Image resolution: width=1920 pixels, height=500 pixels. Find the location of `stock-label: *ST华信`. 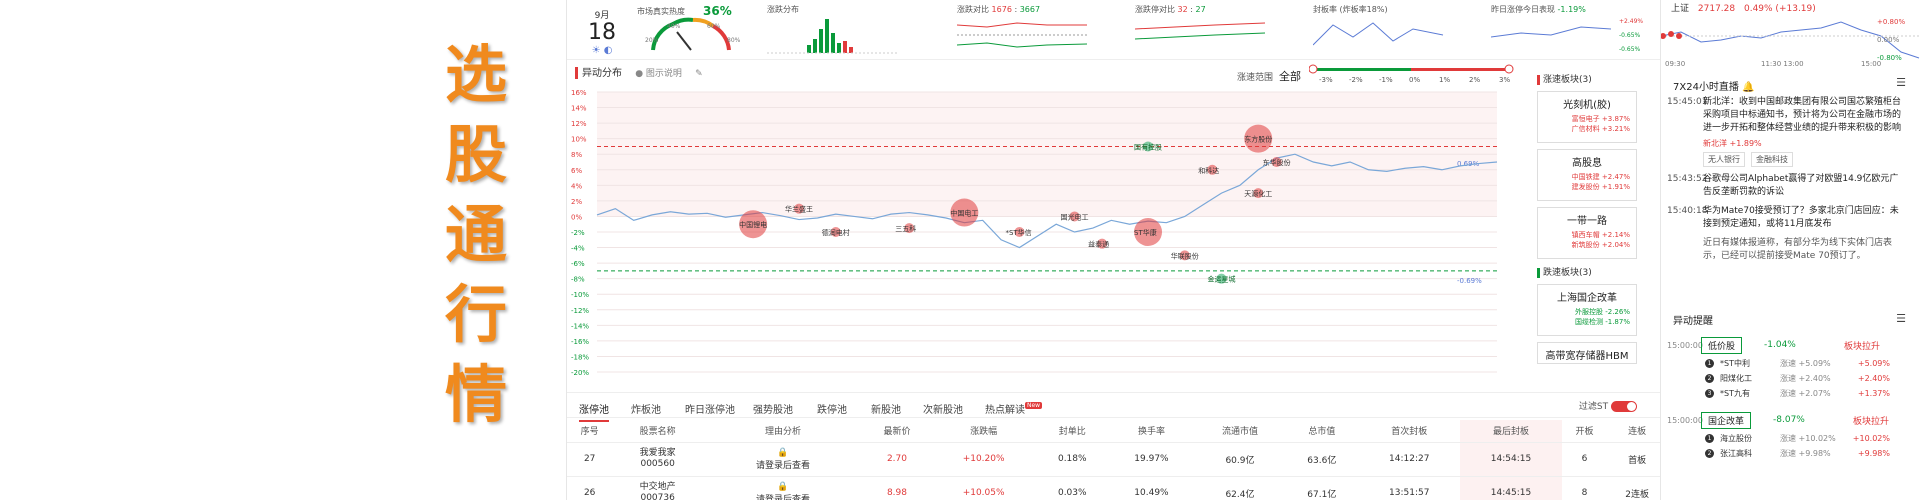

stock-label: *ST华信 is located at coordinates (1018, 232).